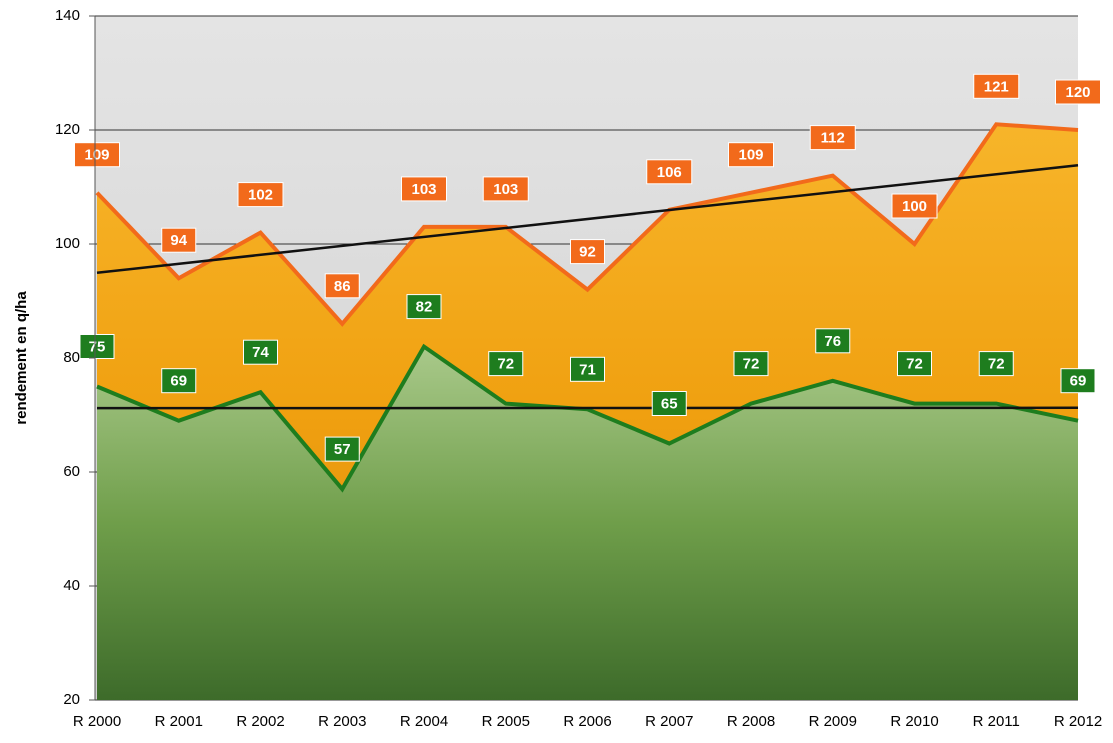  I want to click on x-tick-label: R 2009, so click(833, 721).